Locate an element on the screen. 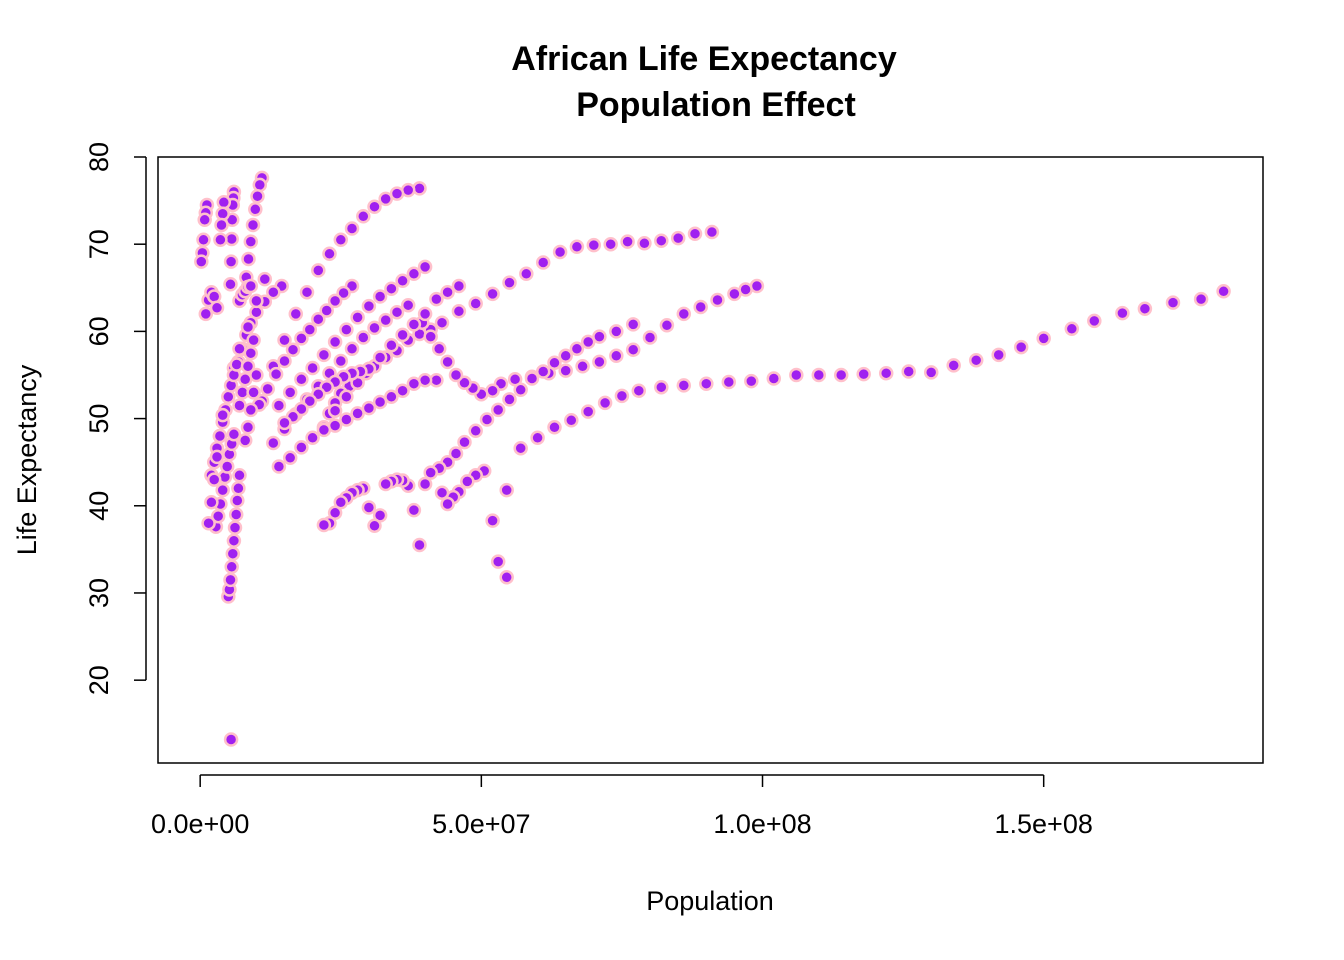 The image size is (1344, 960). y-tick-label: 60 is located at coordinates (99, 331).